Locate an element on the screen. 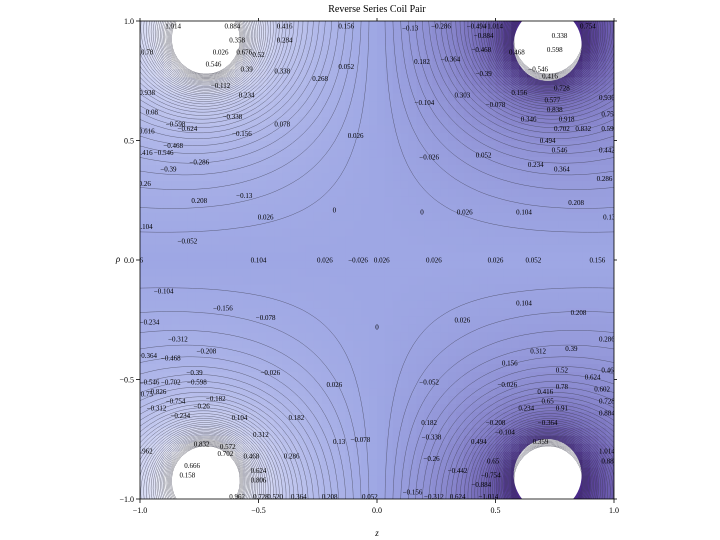 This screenshot has height=540, width=720. contour-line is located at coordinates (550, 260).